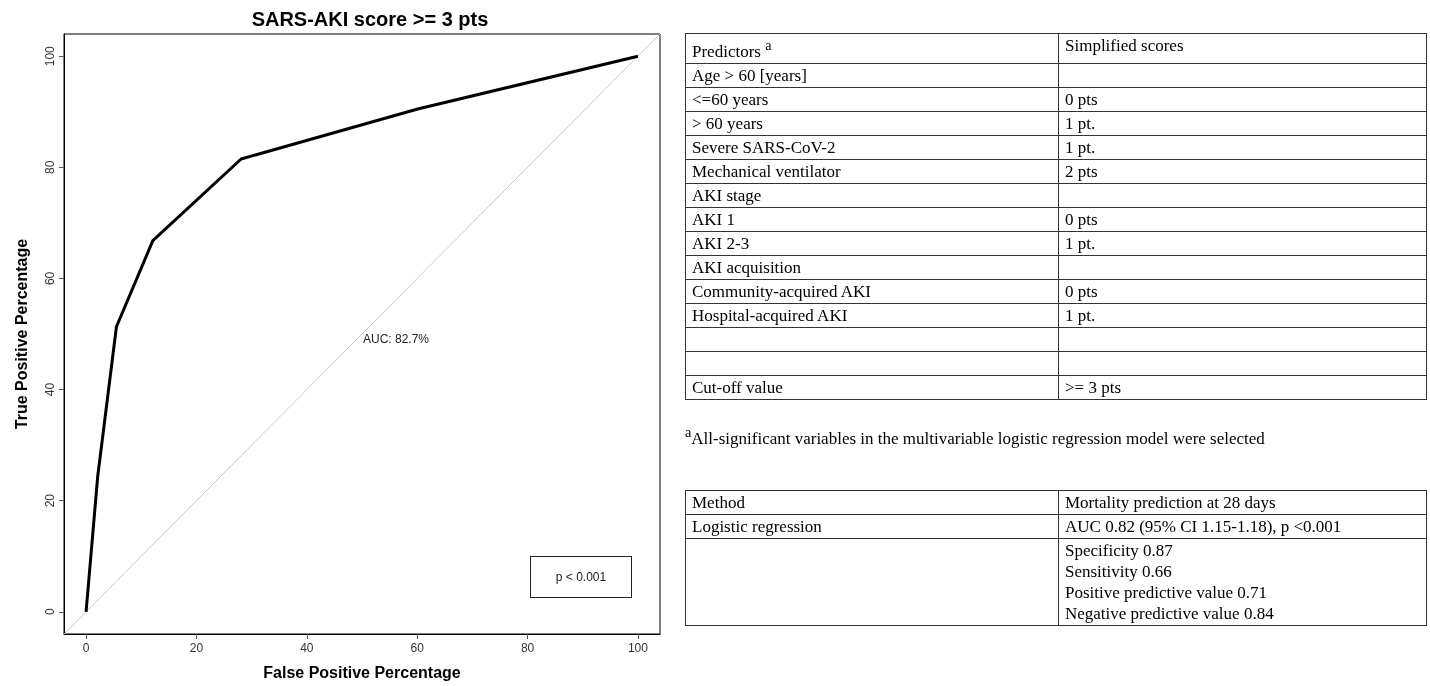 The height and width of the screenshot is (686, 1430). Describe the element at coordinates (638, 648) in the screenshot. I see `x-tick-label: 100` at that location.